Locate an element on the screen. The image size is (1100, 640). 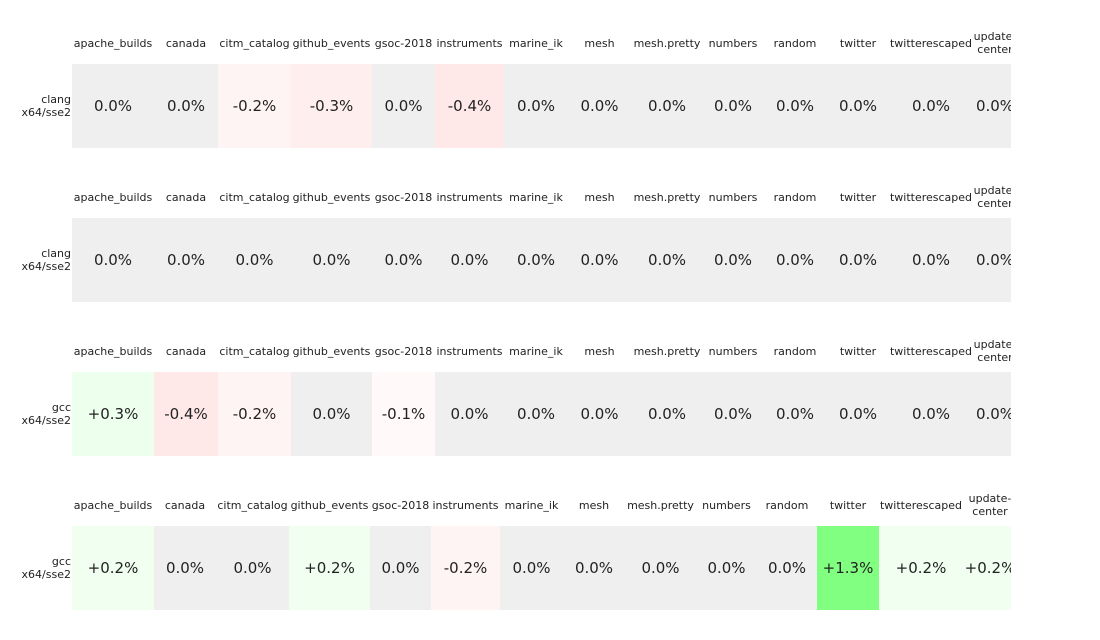
row-label: clang x64/sse2 is located at coordinates (36, 106).